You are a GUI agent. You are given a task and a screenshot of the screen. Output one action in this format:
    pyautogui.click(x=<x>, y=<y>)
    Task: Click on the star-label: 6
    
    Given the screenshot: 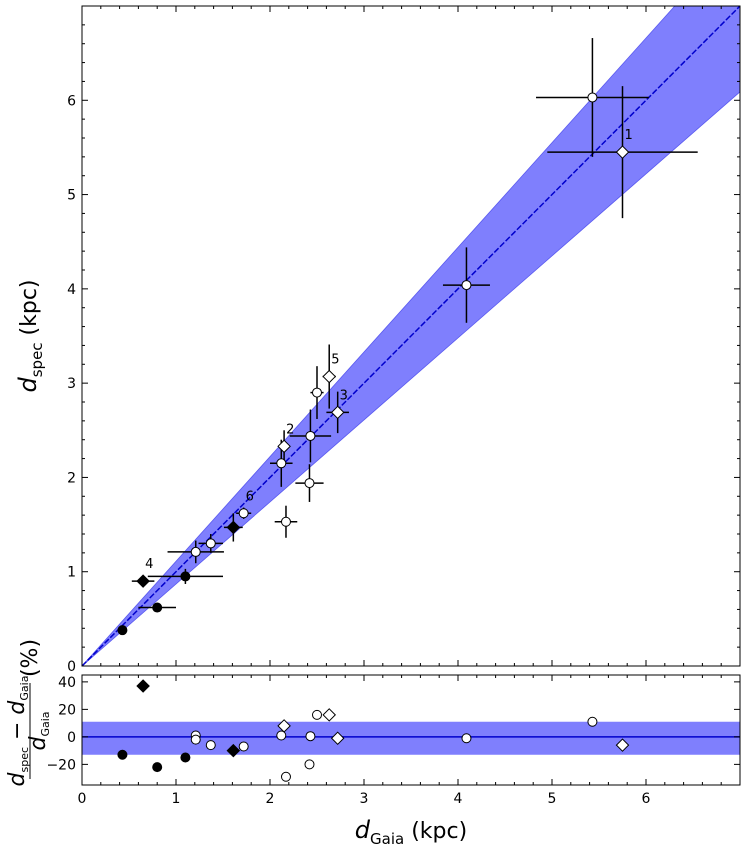 What is the action you would take?
    pyautogui.click(x=250, y=496)
    